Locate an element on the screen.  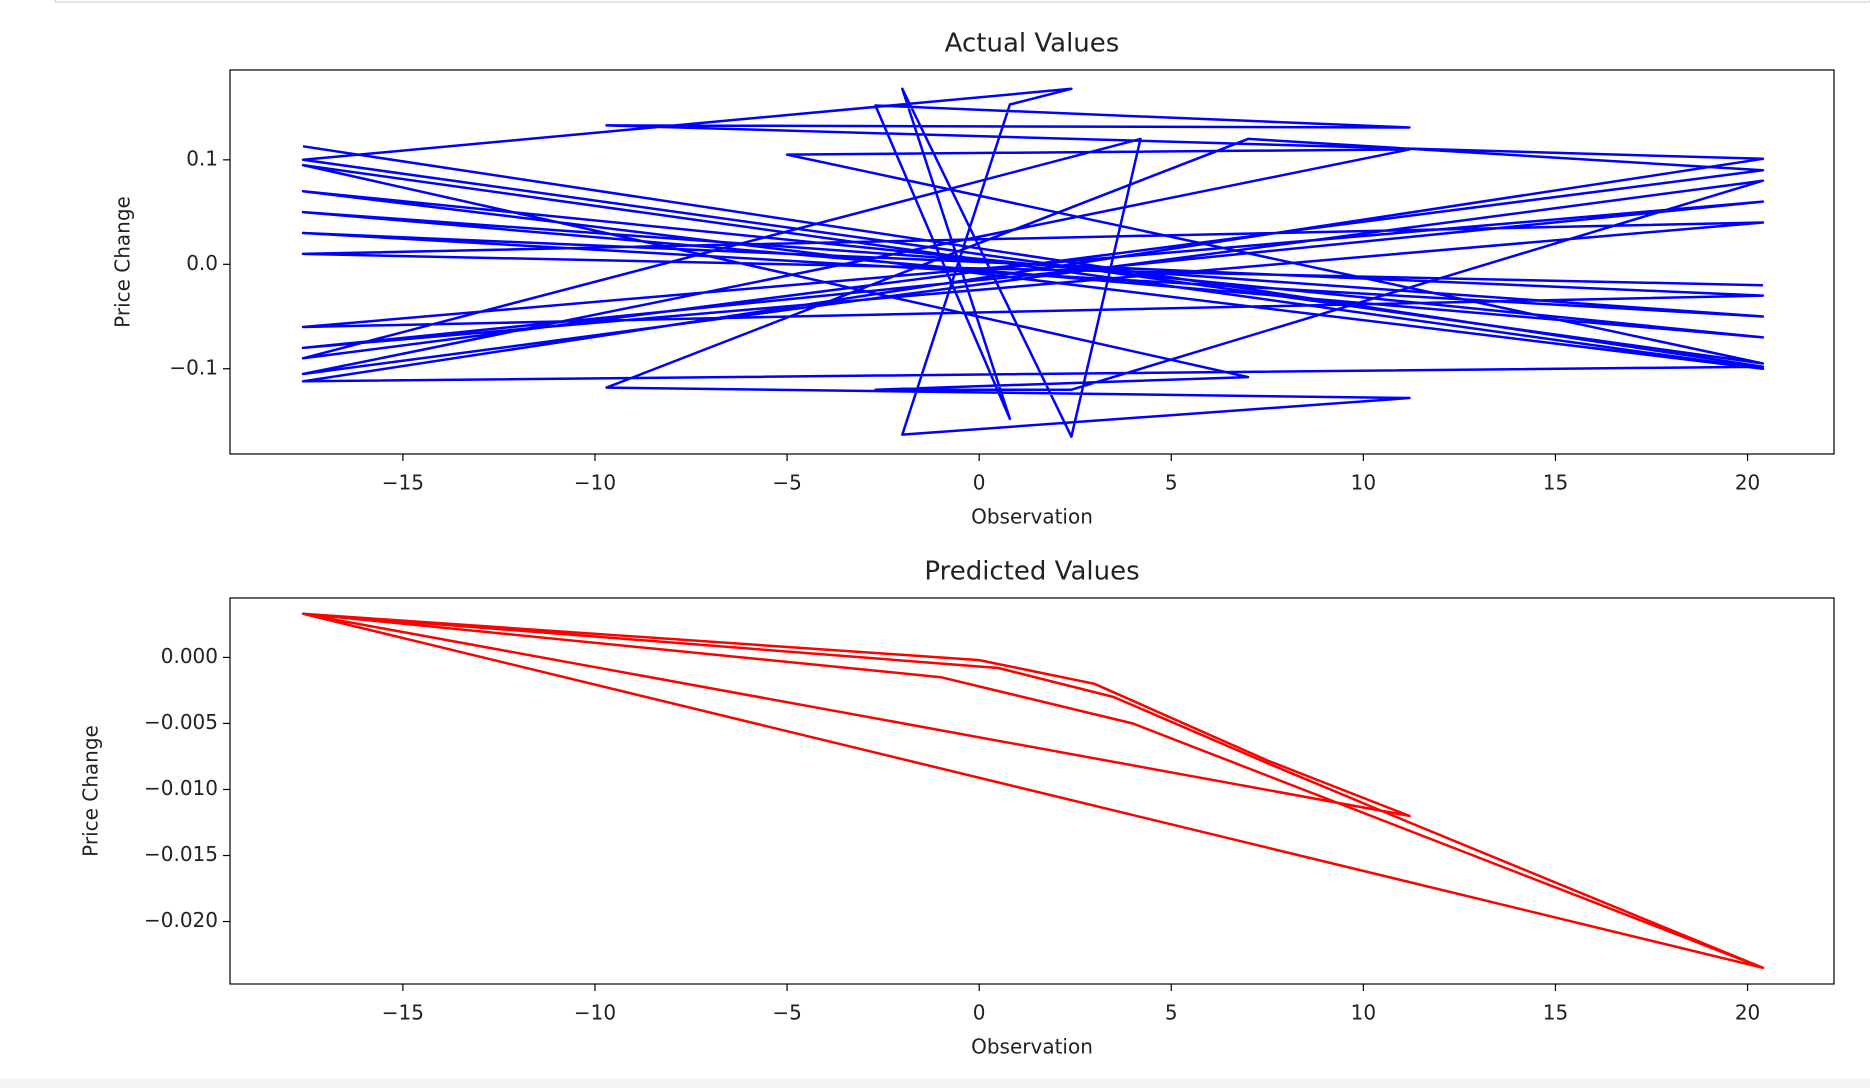
y-tick-label: −0.020 is located at coordinates (181, 920).